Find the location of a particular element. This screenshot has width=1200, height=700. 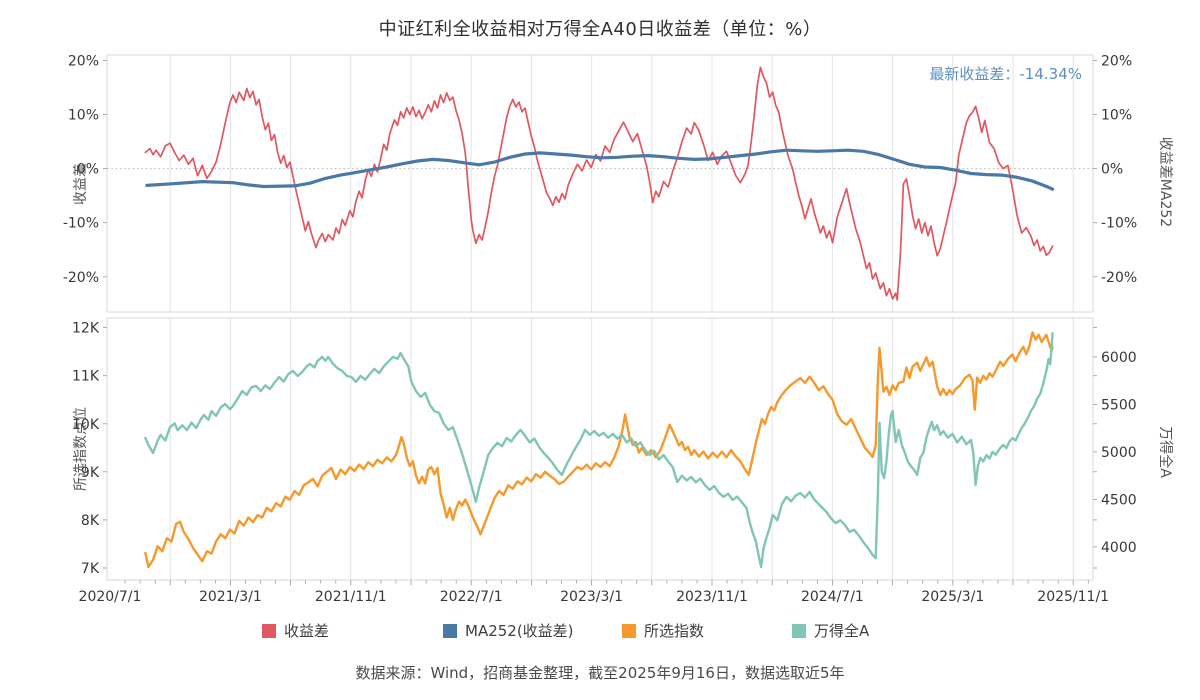

legend-item-label: 万得全A is located at coordinates (842, 631).